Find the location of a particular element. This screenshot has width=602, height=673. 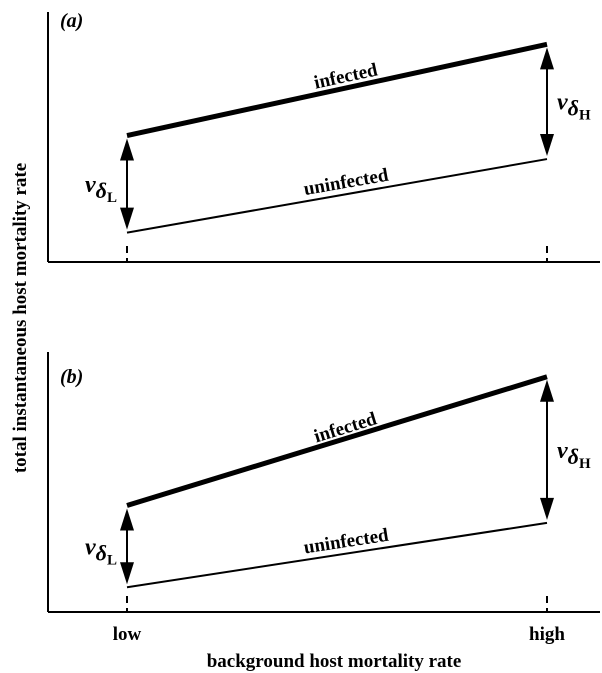

x-tick-label-high: high is located at coordinates (547, 634).